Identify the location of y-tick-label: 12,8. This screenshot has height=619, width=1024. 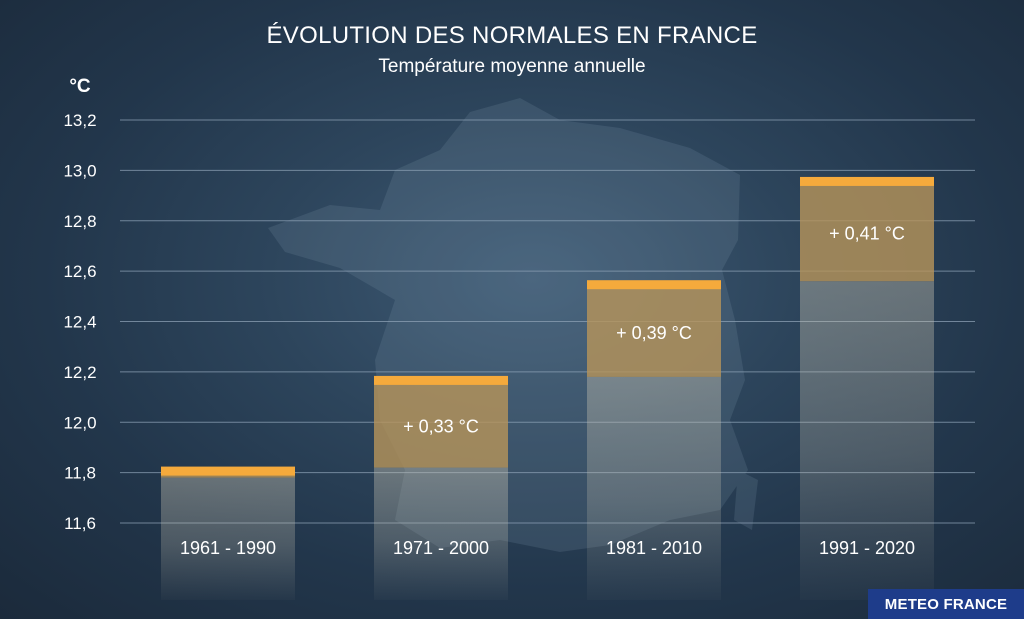
(79, 221).